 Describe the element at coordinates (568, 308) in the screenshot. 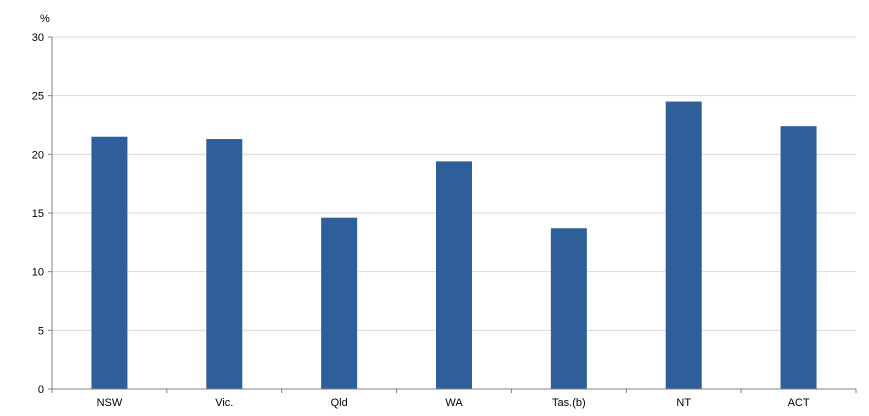

I see `bar-tasb` at that location.